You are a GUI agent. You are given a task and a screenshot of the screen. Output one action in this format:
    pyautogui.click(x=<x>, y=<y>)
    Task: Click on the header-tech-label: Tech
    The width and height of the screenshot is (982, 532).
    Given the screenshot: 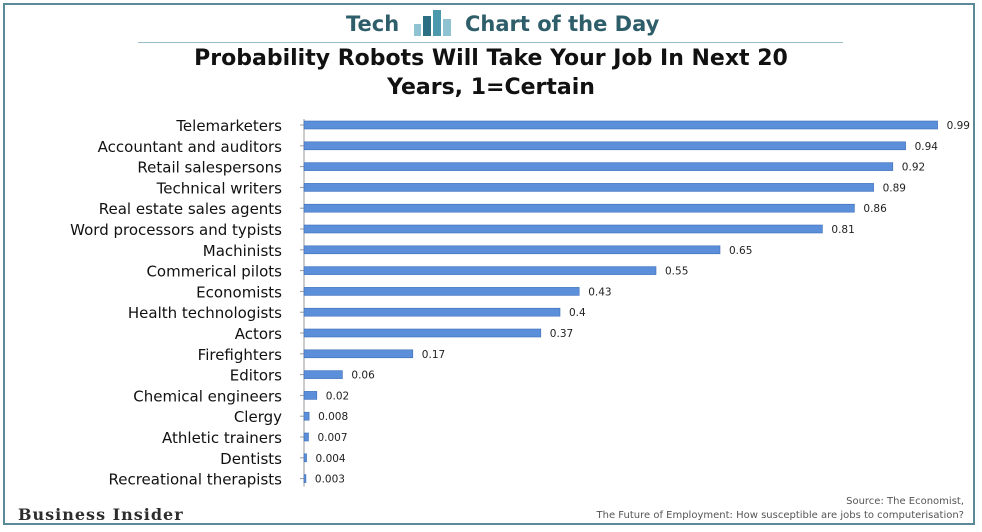 What is the action you would take?
    pyautogui.click(x=373, y=24)
    